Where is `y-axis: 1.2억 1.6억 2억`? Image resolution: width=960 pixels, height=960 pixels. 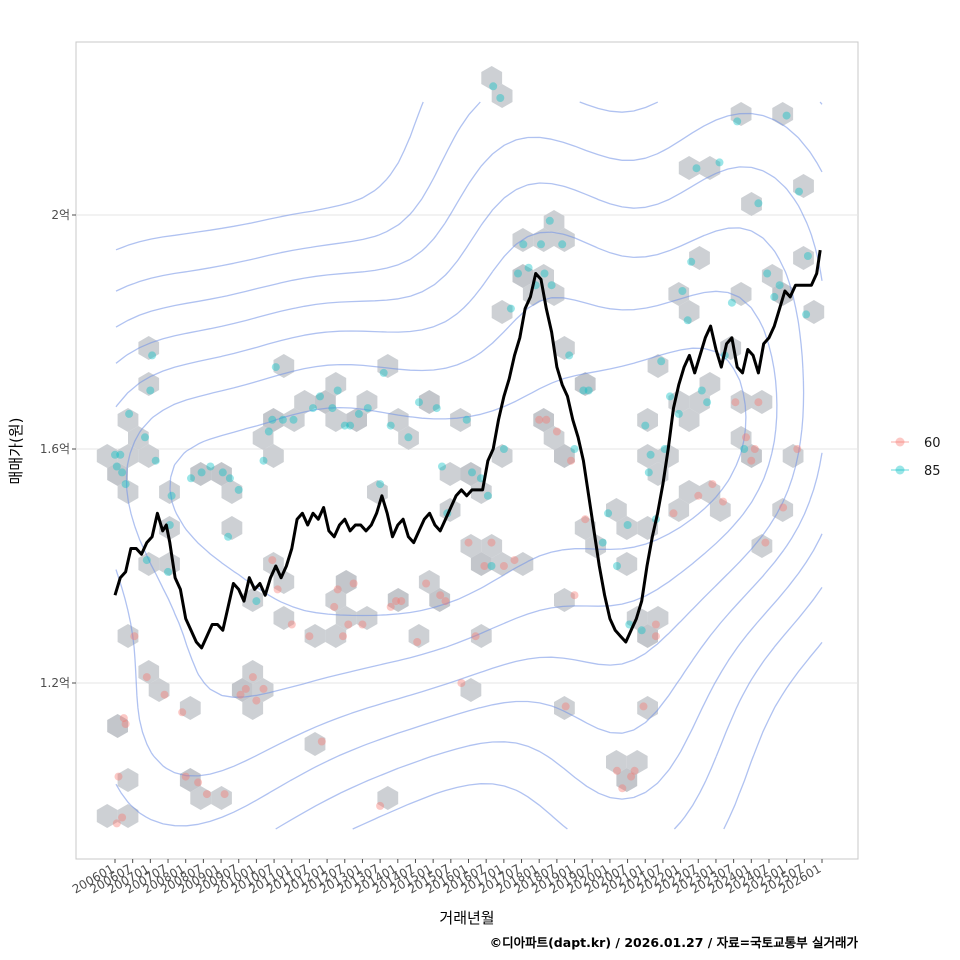
y-axis: 1.2억 1.6억 2억 is located at coordinates (58, 449).